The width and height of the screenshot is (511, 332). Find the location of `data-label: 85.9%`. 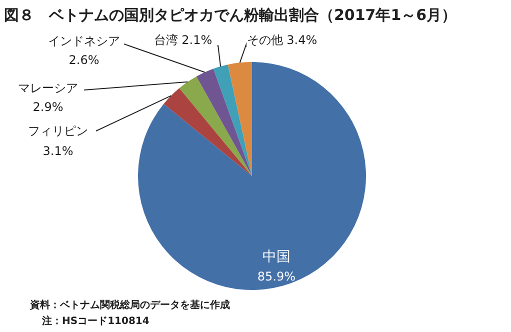

data-label: 85.9% is located at coordinates (276, 277).